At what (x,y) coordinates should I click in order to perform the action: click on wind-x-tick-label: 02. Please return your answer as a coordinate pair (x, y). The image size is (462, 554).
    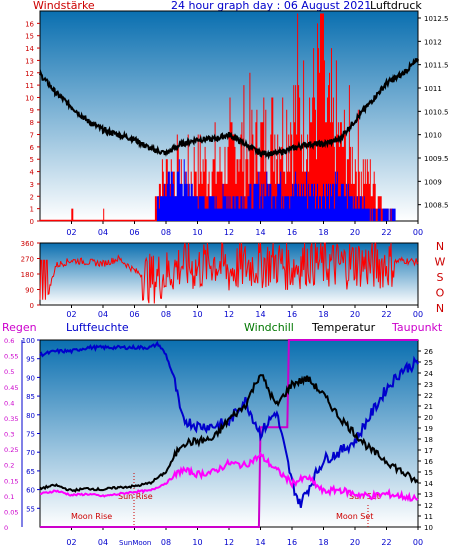
    Looking at the image, I should click on (71, 232).